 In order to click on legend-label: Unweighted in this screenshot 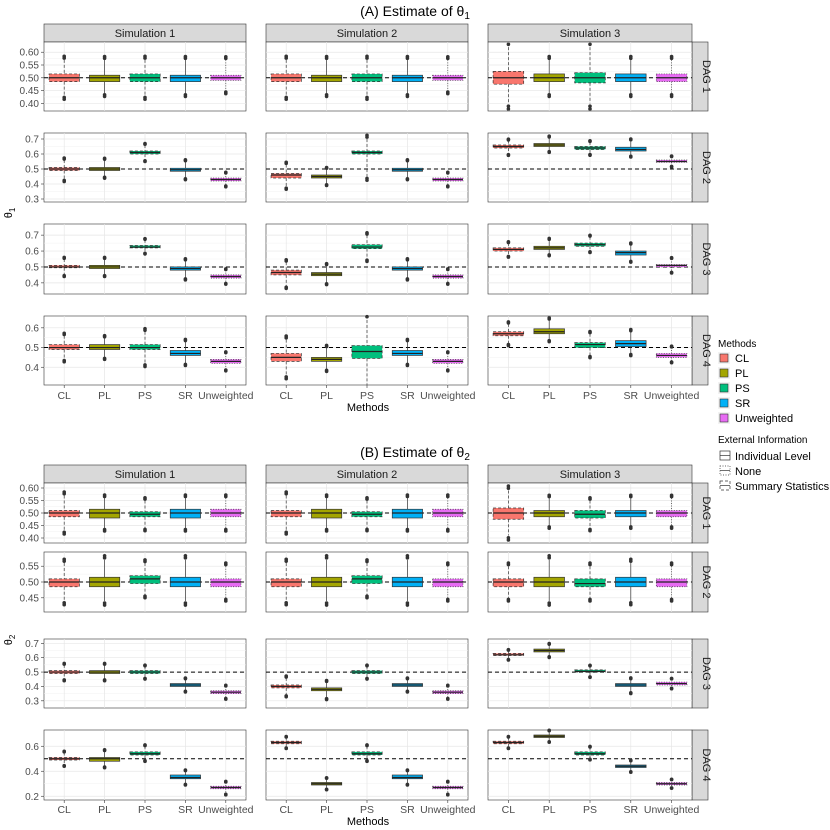, I will do `click(764, 419)`.